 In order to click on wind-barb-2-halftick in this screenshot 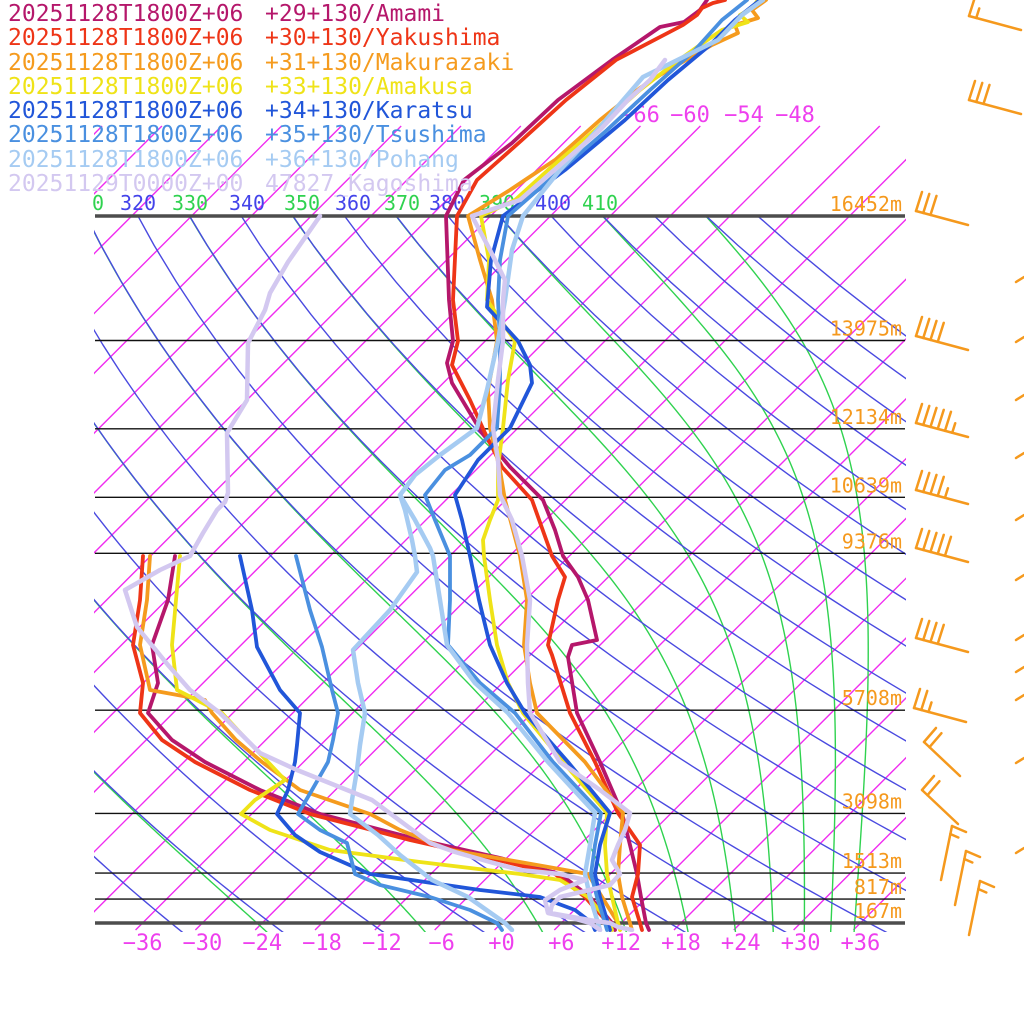, I will do `click(953, 427)`.